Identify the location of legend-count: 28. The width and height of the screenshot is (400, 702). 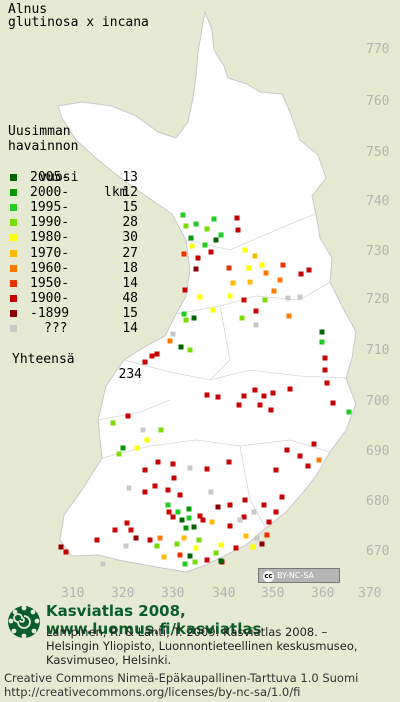
(130, 223).